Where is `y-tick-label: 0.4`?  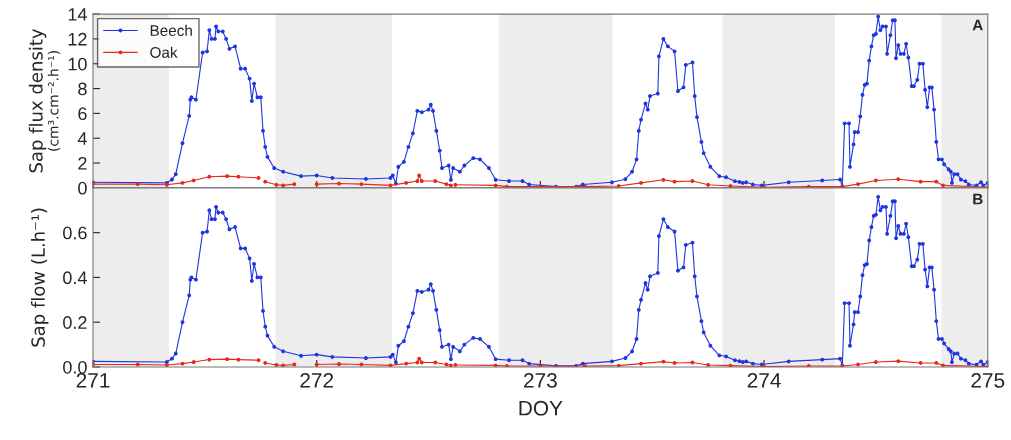
y-tick-label: 0.4 is located at coordinates (75, 278).